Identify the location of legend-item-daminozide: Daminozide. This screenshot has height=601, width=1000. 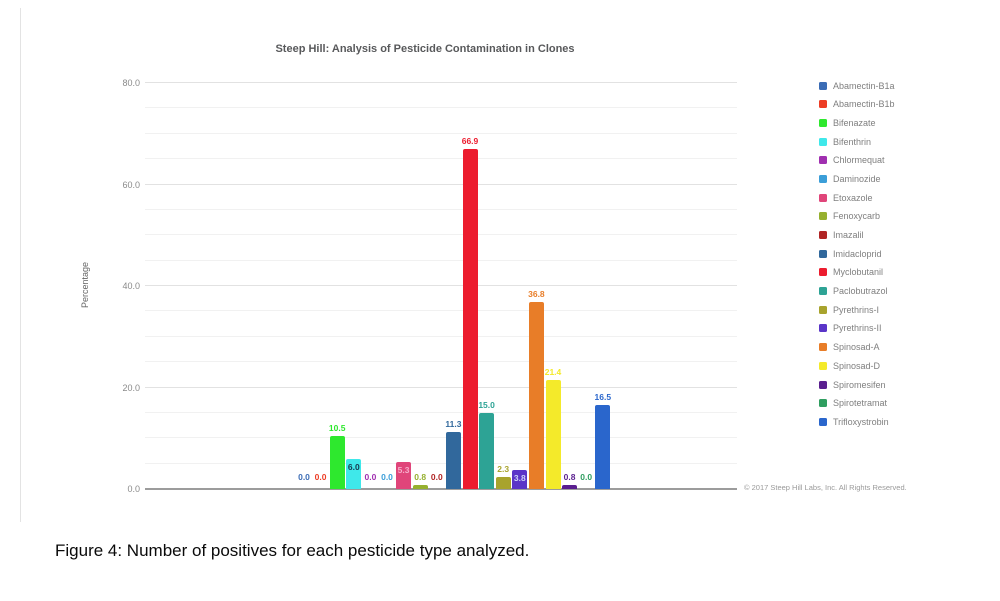
(857, 178).